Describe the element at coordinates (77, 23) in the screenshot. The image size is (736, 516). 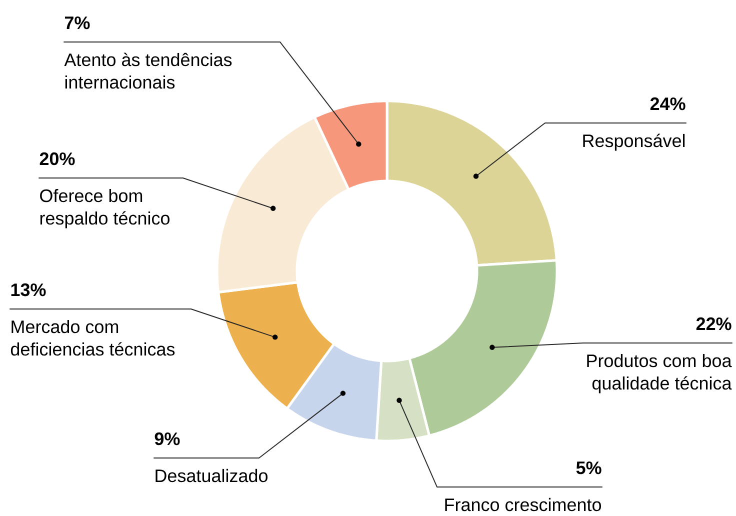
I see `data-label: 7%` at that location.